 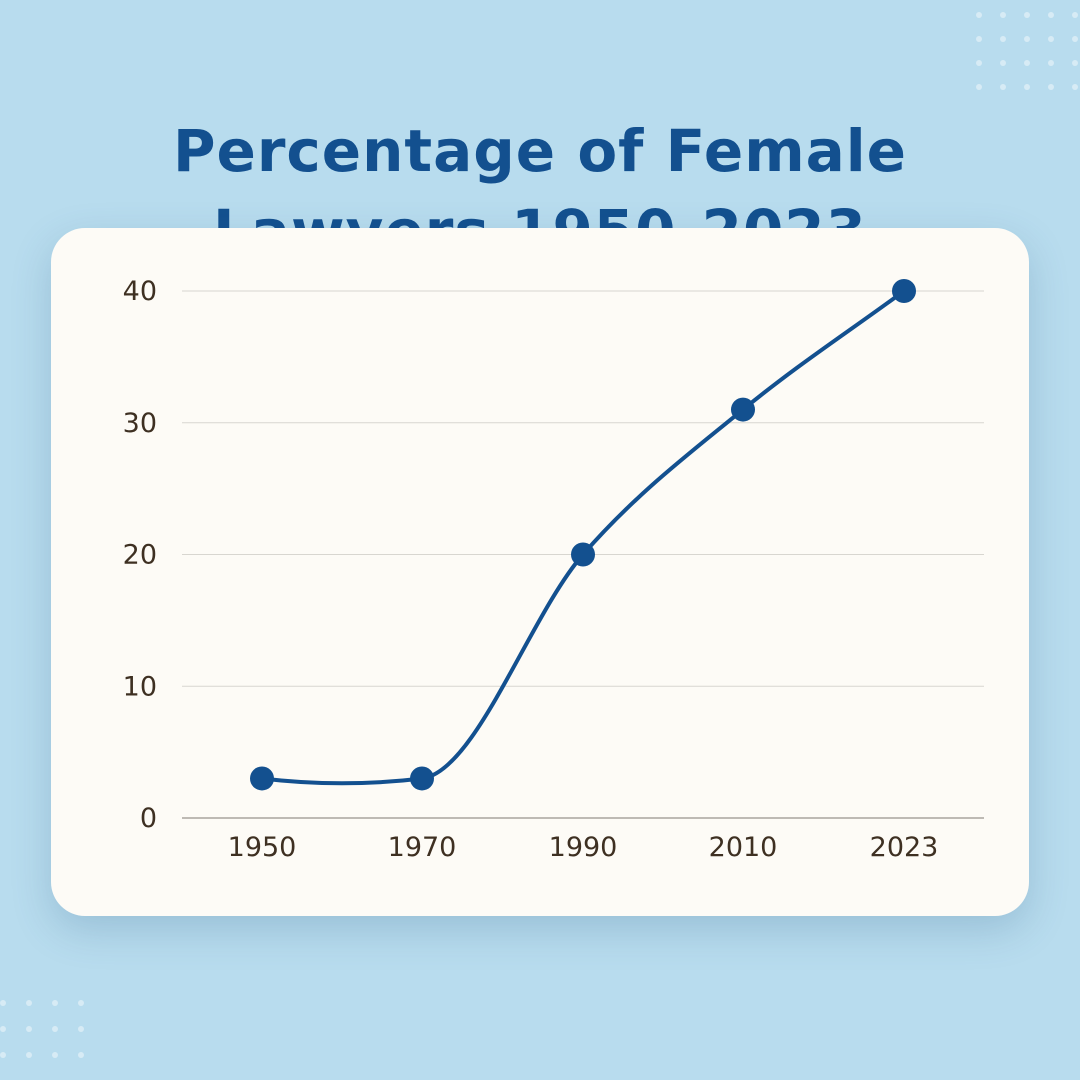 I want to click on decorative-dots-bottom-left, so click(x=42, y=1035).